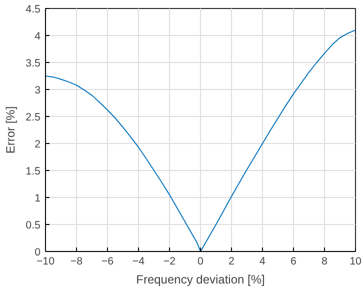 The width and height of the screenshot is (363, 289). I want to click on x-tick-label: −6, so click(107, 262).